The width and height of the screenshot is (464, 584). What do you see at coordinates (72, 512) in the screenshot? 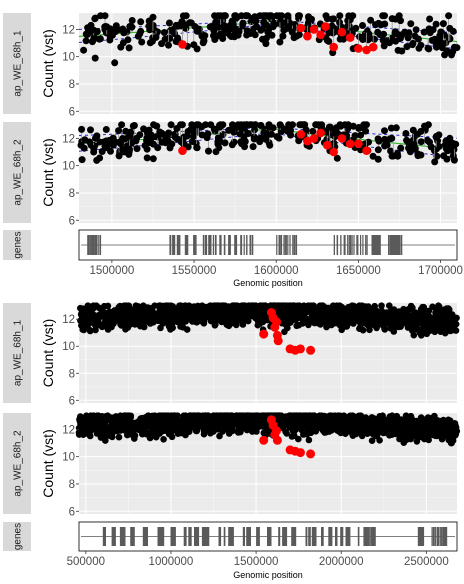
I see `y-tick-label: 6` at bounding box center [72, 512].